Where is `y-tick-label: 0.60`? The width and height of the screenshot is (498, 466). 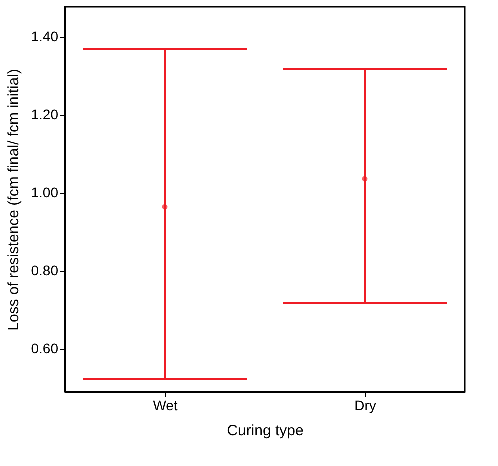 y-tick-label: 0.60 is located at coordinates (45, 348).